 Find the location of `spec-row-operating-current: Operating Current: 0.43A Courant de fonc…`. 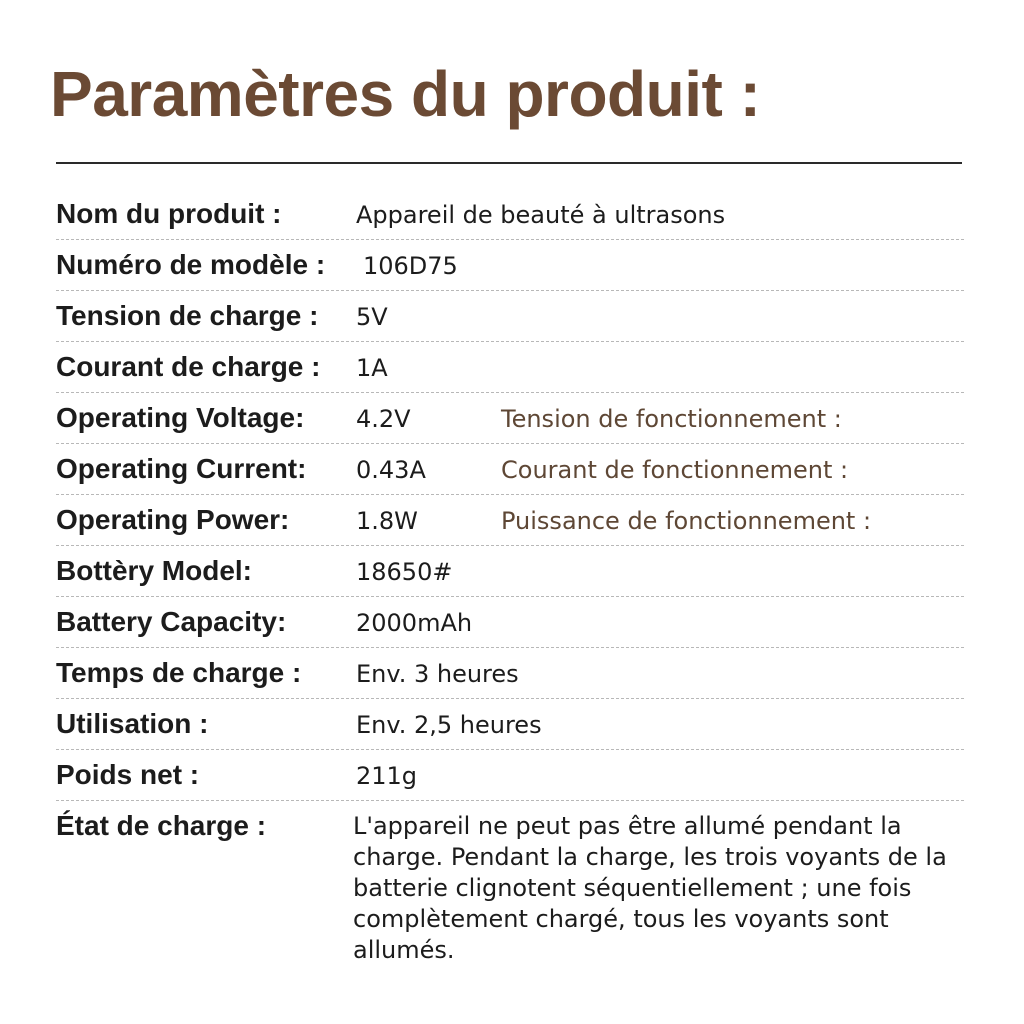

spec-row-operating-current: Operating Current: 0.43A Courant de fonc… is located at coordinates (510, 469).